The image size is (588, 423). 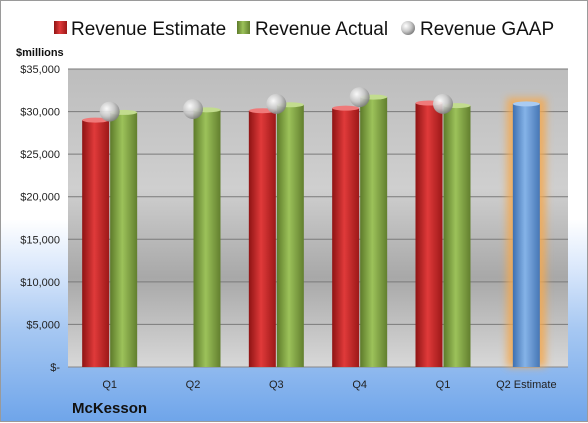 I want to click on gaap-markers, so click(x=276, y=104).